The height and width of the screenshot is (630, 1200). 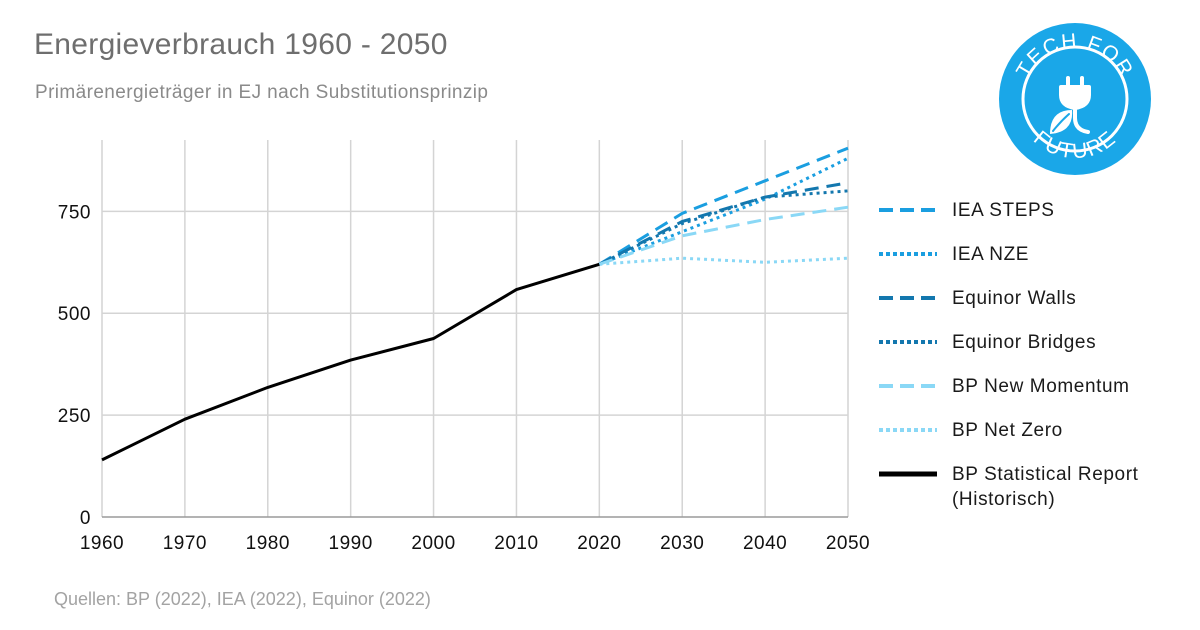 I want to click on legend-label: BP Statistical Report (Historisch), so click(x=1045, y=487).